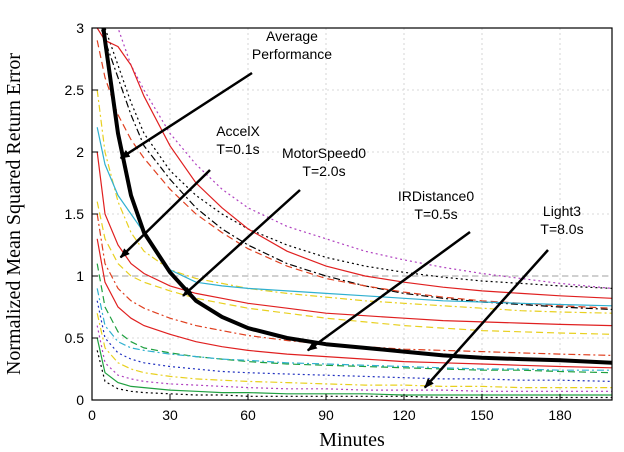 The height and width of the screenshot is (452, 624). What do you see at coordinates (292, 36) in the screenshot?
I see `annotation-label: Average` at bounding box center [292, 36].